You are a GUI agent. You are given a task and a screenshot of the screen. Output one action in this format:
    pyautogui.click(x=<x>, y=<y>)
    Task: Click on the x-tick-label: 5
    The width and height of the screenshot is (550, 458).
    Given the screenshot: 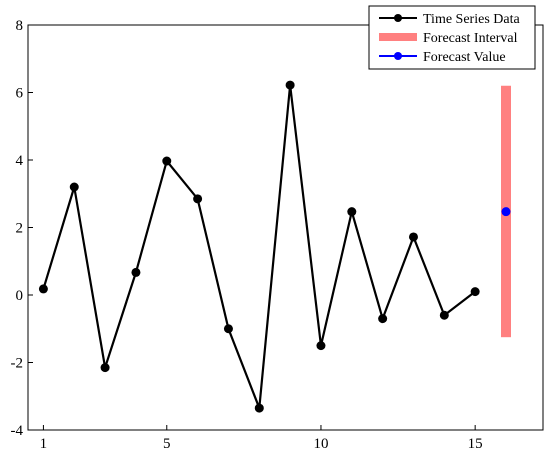 What is the action you would take?
    pyautogui.click(x=167, y=444)
    